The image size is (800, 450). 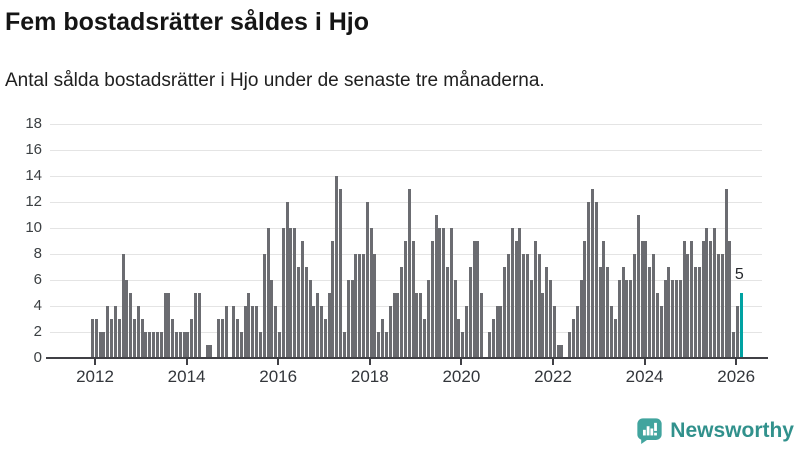 What do you see at coordinates (33, 149) in the screenshot?
I see `y-axis-tick-label: 16` at bounding box center [33, 149].